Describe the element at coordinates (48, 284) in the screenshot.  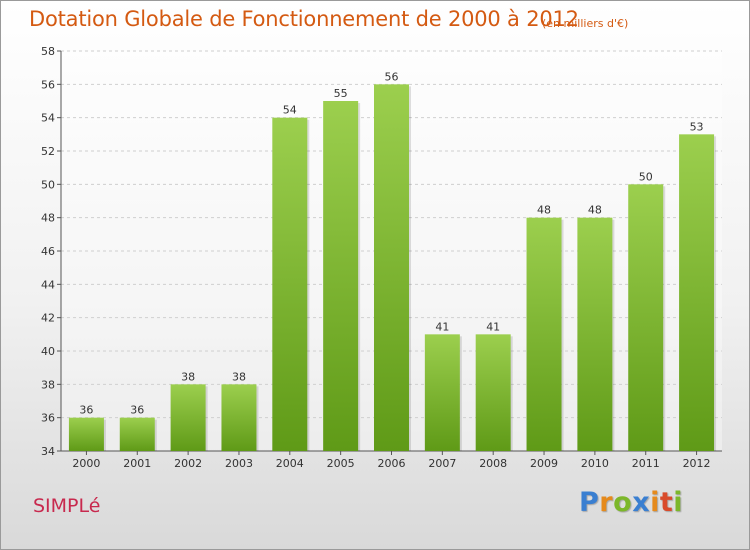
I see `y-tick-label: 44` at that location.